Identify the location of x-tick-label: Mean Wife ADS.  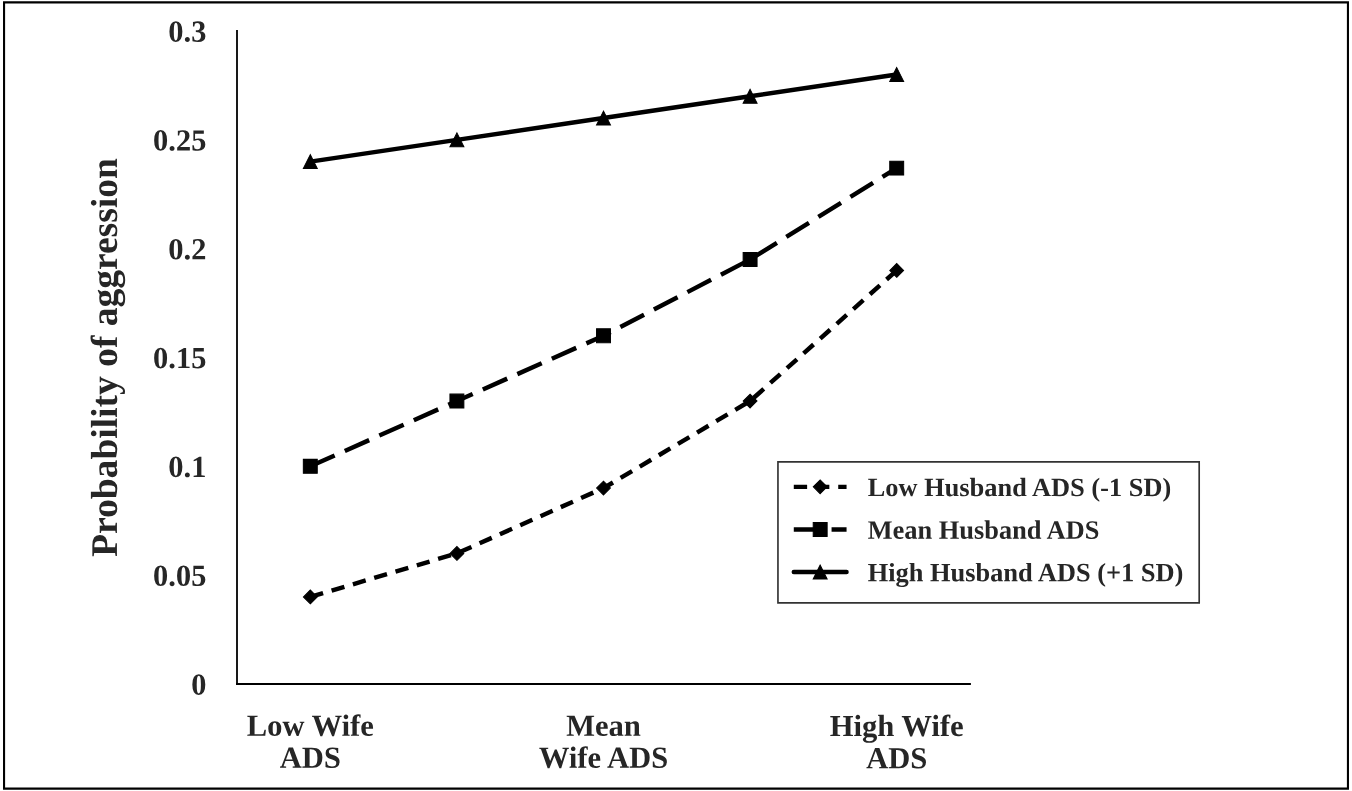
(603, 742).